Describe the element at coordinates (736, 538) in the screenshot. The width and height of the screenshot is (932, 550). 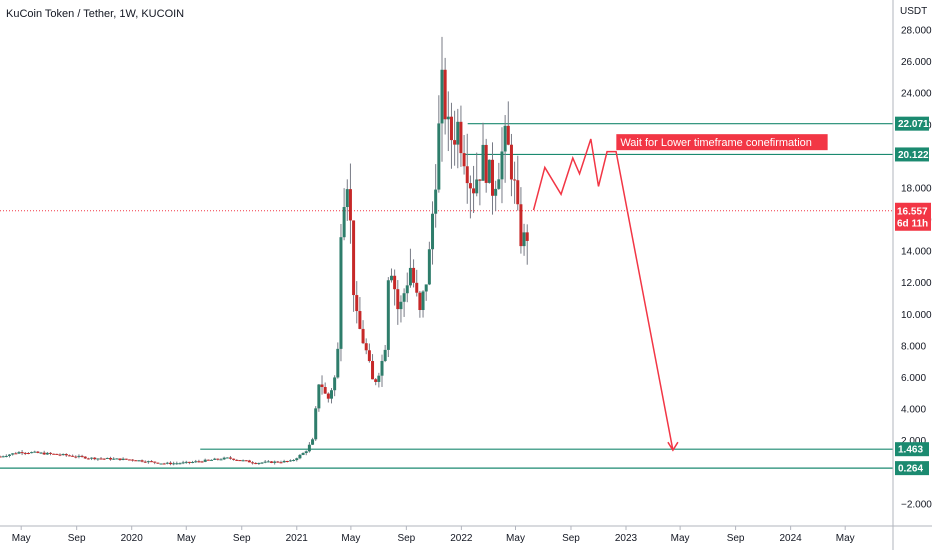
I see `x-tick-label: Sep` at that location.